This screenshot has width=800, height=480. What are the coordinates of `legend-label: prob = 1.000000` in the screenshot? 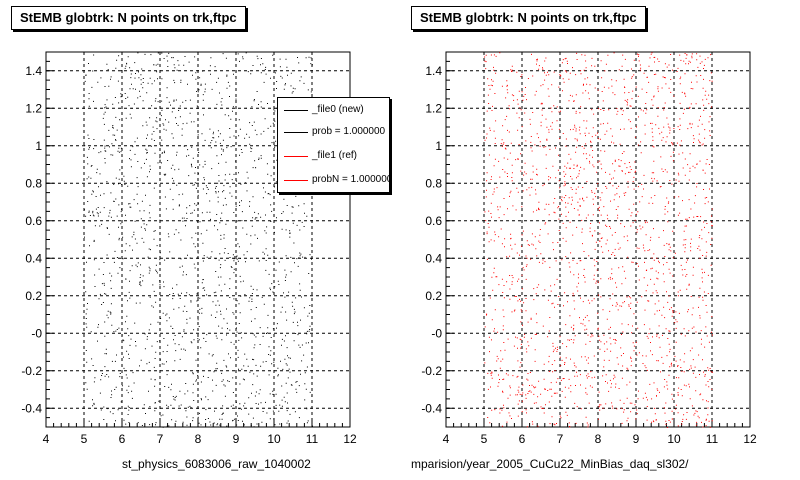 It's located at (349, 131).